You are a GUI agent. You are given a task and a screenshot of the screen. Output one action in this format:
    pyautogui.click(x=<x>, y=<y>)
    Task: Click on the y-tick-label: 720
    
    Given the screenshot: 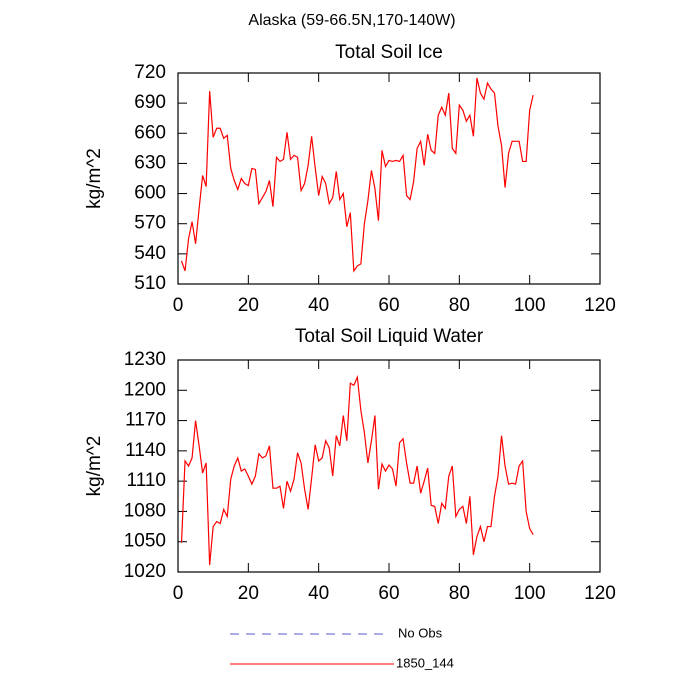 What is the action you would take?
    pyautogui.click(x=150, y=72)
    